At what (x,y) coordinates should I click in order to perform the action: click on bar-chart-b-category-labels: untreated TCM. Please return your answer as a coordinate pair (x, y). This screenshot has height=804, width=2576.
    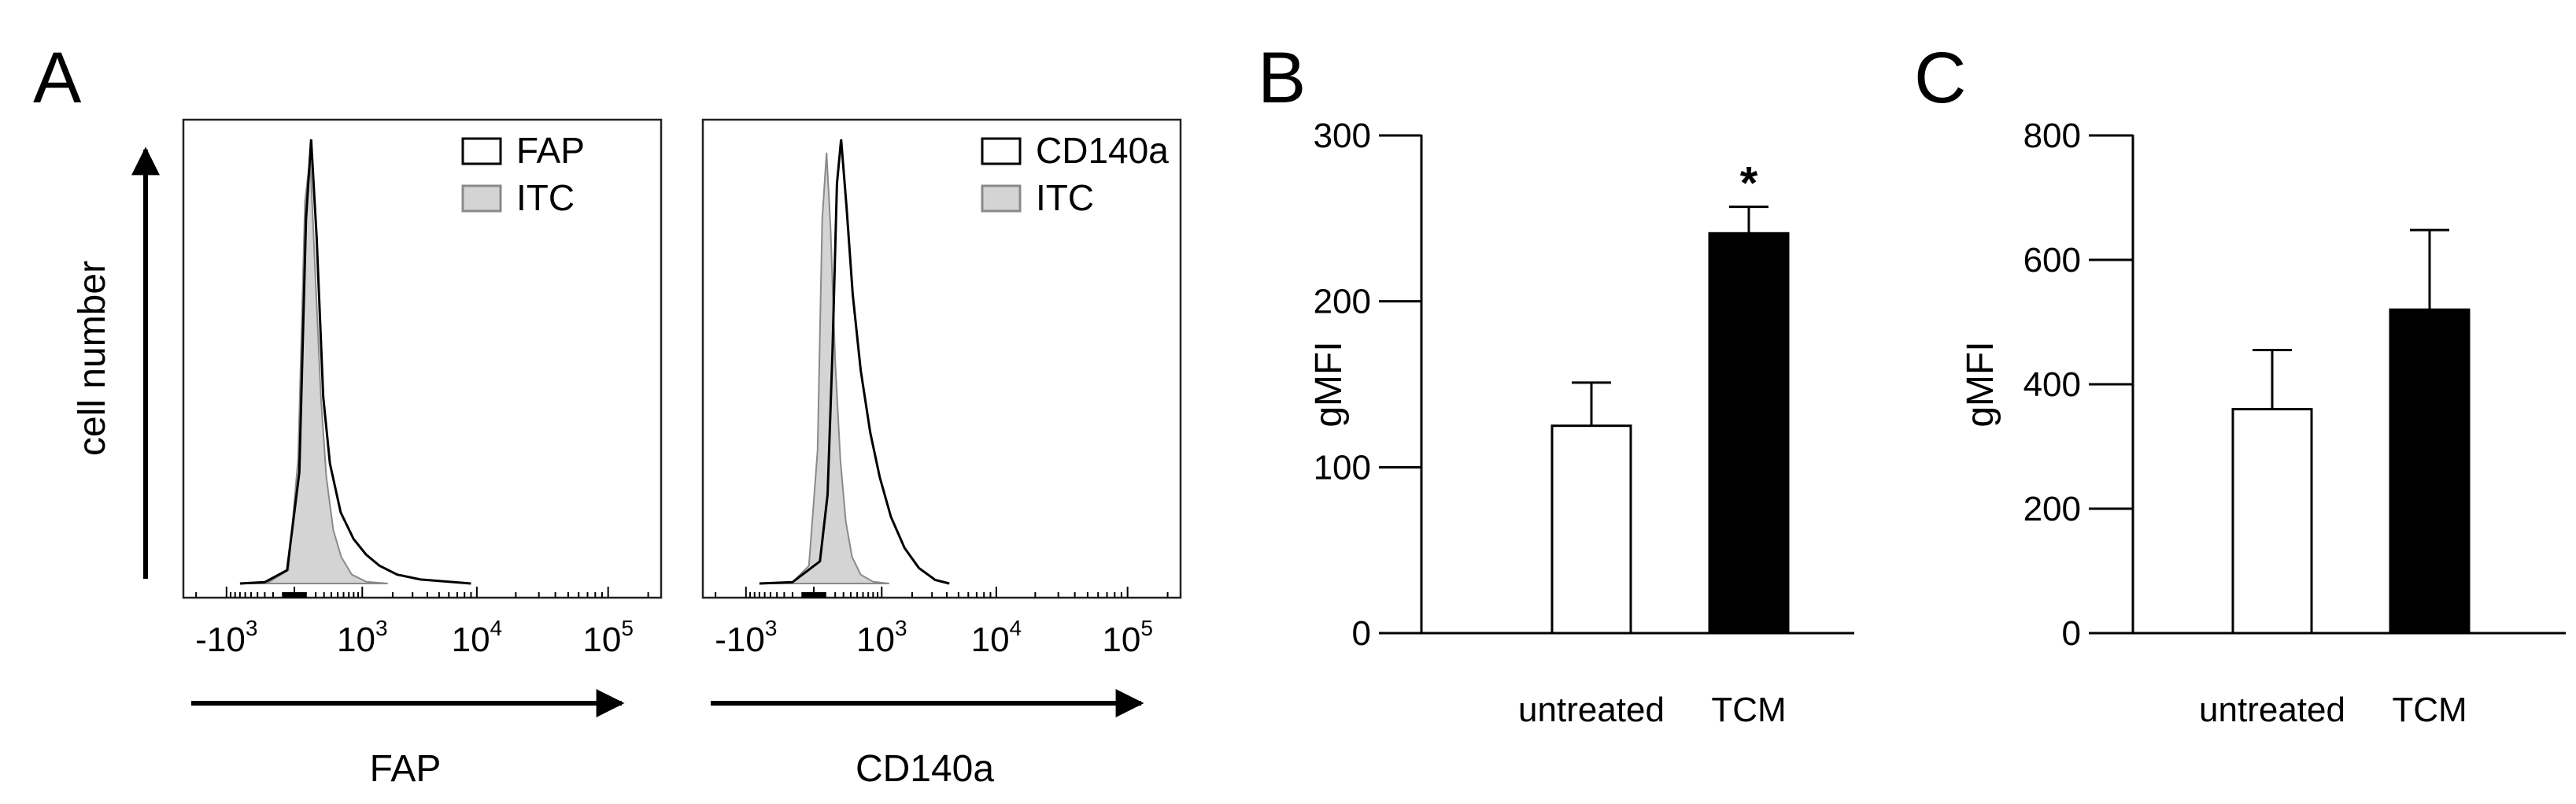
    Looking at the image, I should click on (1652, 710).